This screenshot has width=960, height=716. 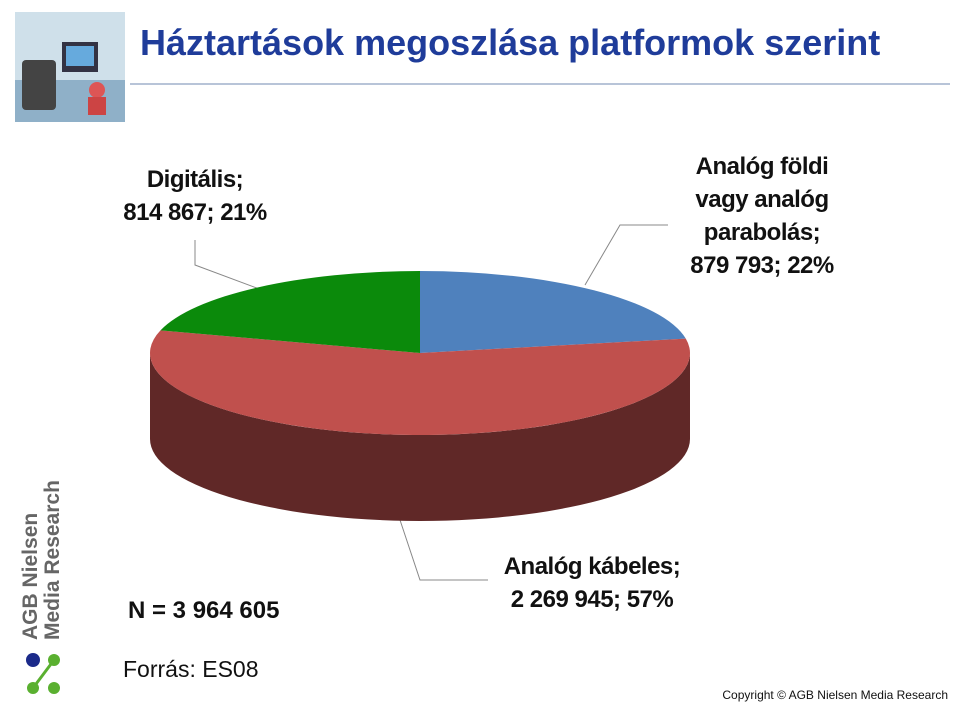 What do you see at coordinates (41, 560) in the screenshot?
I see `logo-text: AGB Nielsen Media Research` at bounding box center [41, 560].